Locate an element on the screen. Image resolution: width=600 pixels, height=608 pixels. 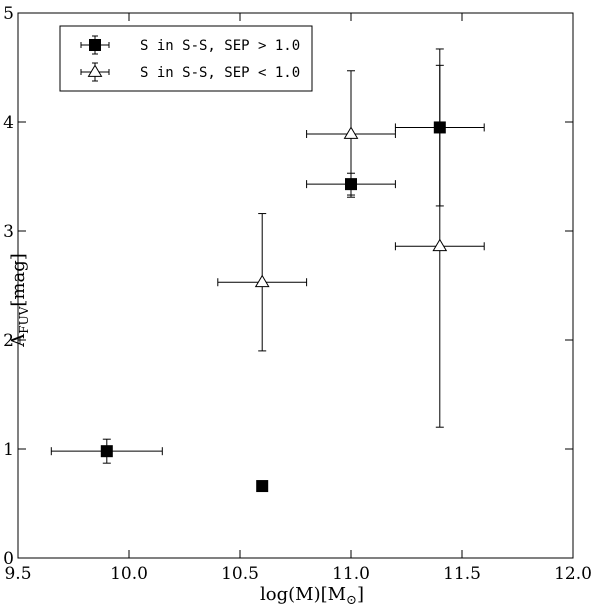
legend-box is located at coordinates (186, 58).